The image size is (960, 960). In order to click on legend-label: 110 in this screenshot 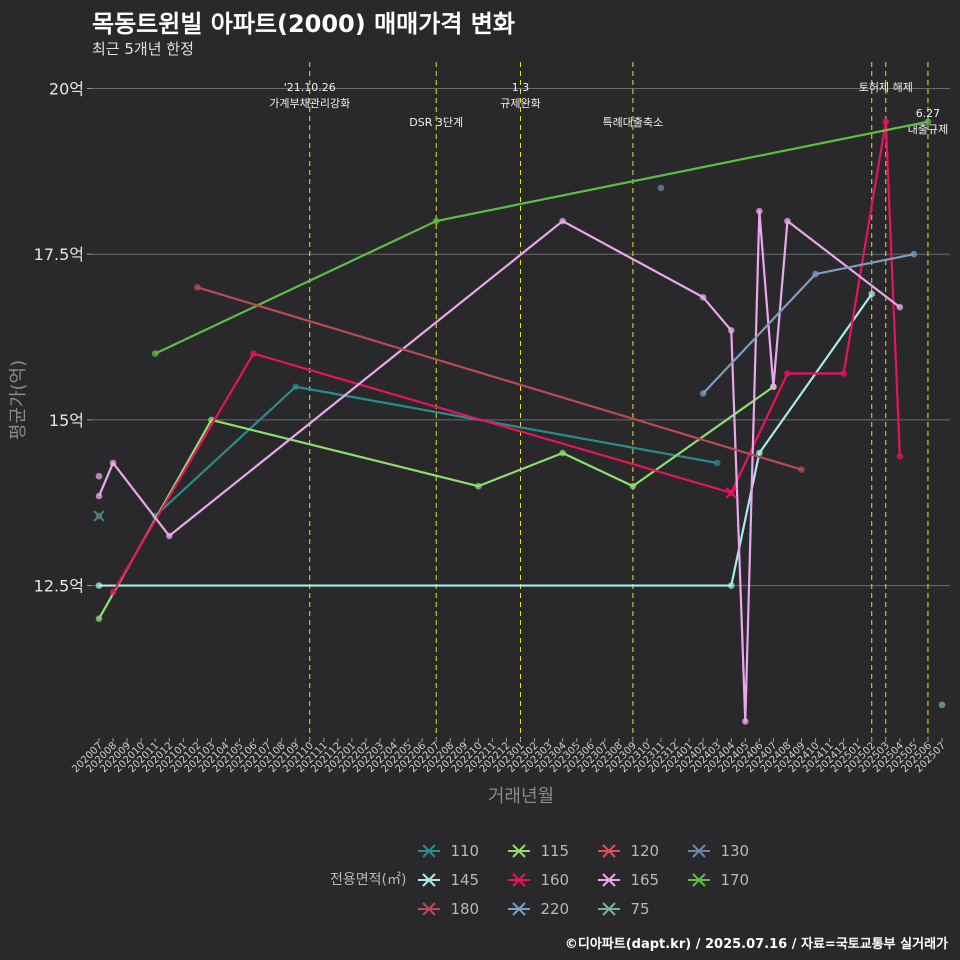, I will do `click(465, 850)`.